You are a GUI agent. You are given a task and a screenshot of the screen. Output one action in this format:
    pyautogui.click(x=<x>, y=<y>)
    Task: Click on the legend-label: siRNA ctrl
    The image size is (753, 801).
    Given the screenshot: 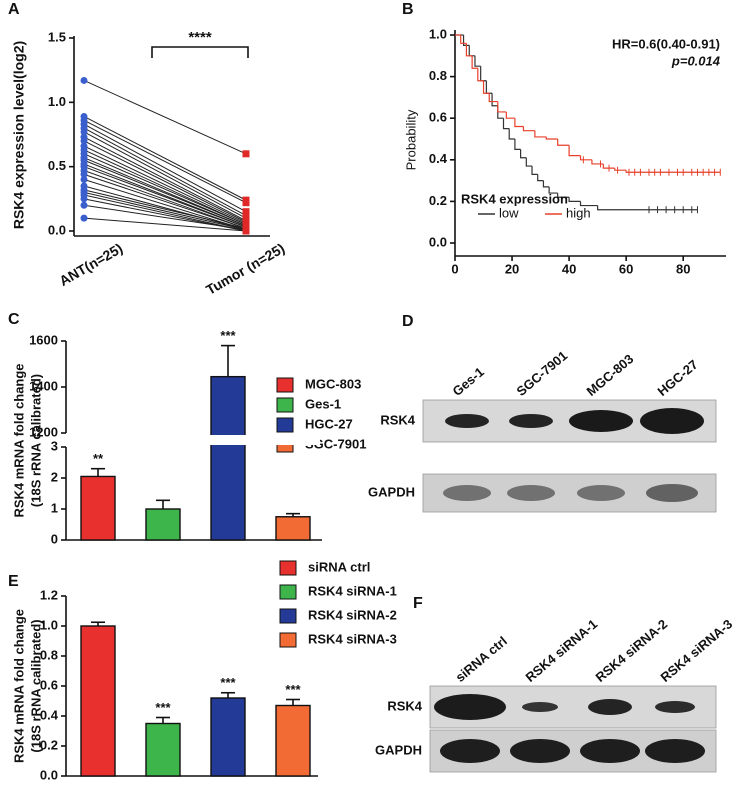 What is the action you would take?
    pyautogui.click(x=339, y=566)
    